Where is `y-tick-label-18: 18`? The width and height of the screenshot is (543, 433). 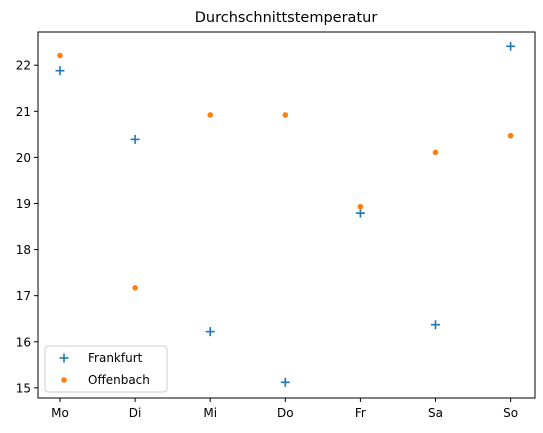
y-tick-label-18: 18 is located at coordinates (23, 250).